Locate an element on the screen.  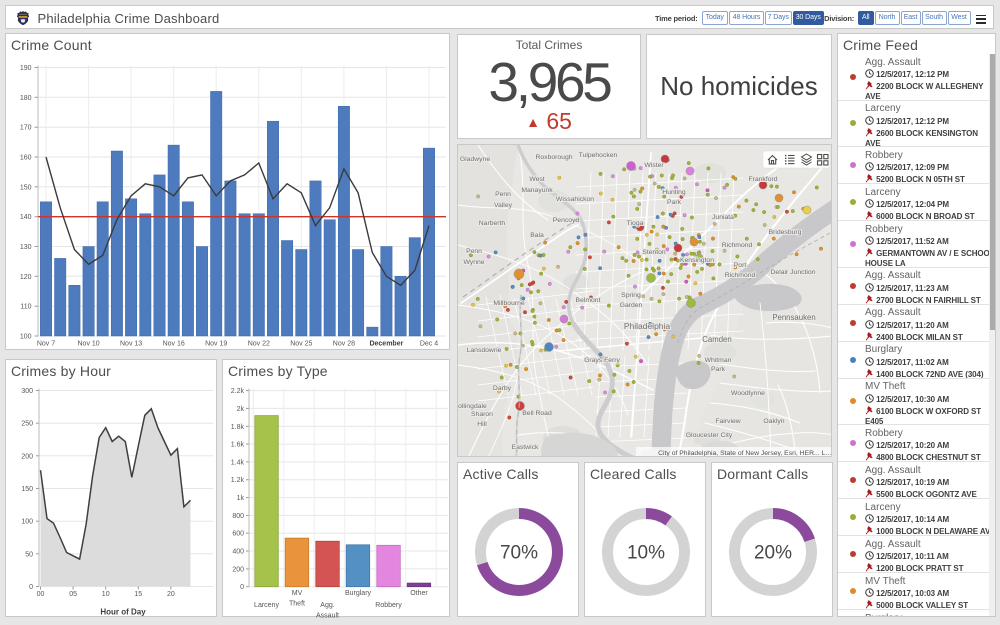
svg-text: 20 is located at coordinates (171, 594).